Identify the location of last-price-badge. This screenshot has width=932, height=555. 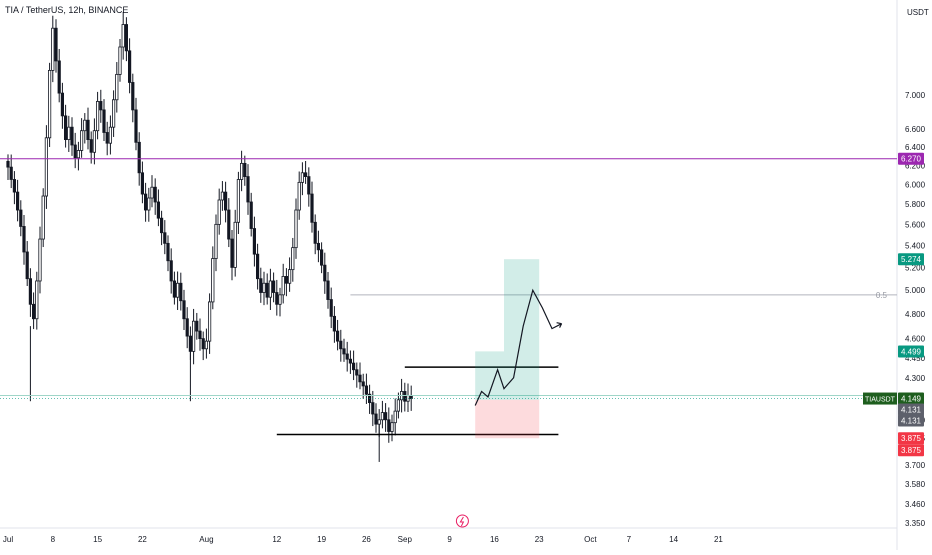
(911, 398).